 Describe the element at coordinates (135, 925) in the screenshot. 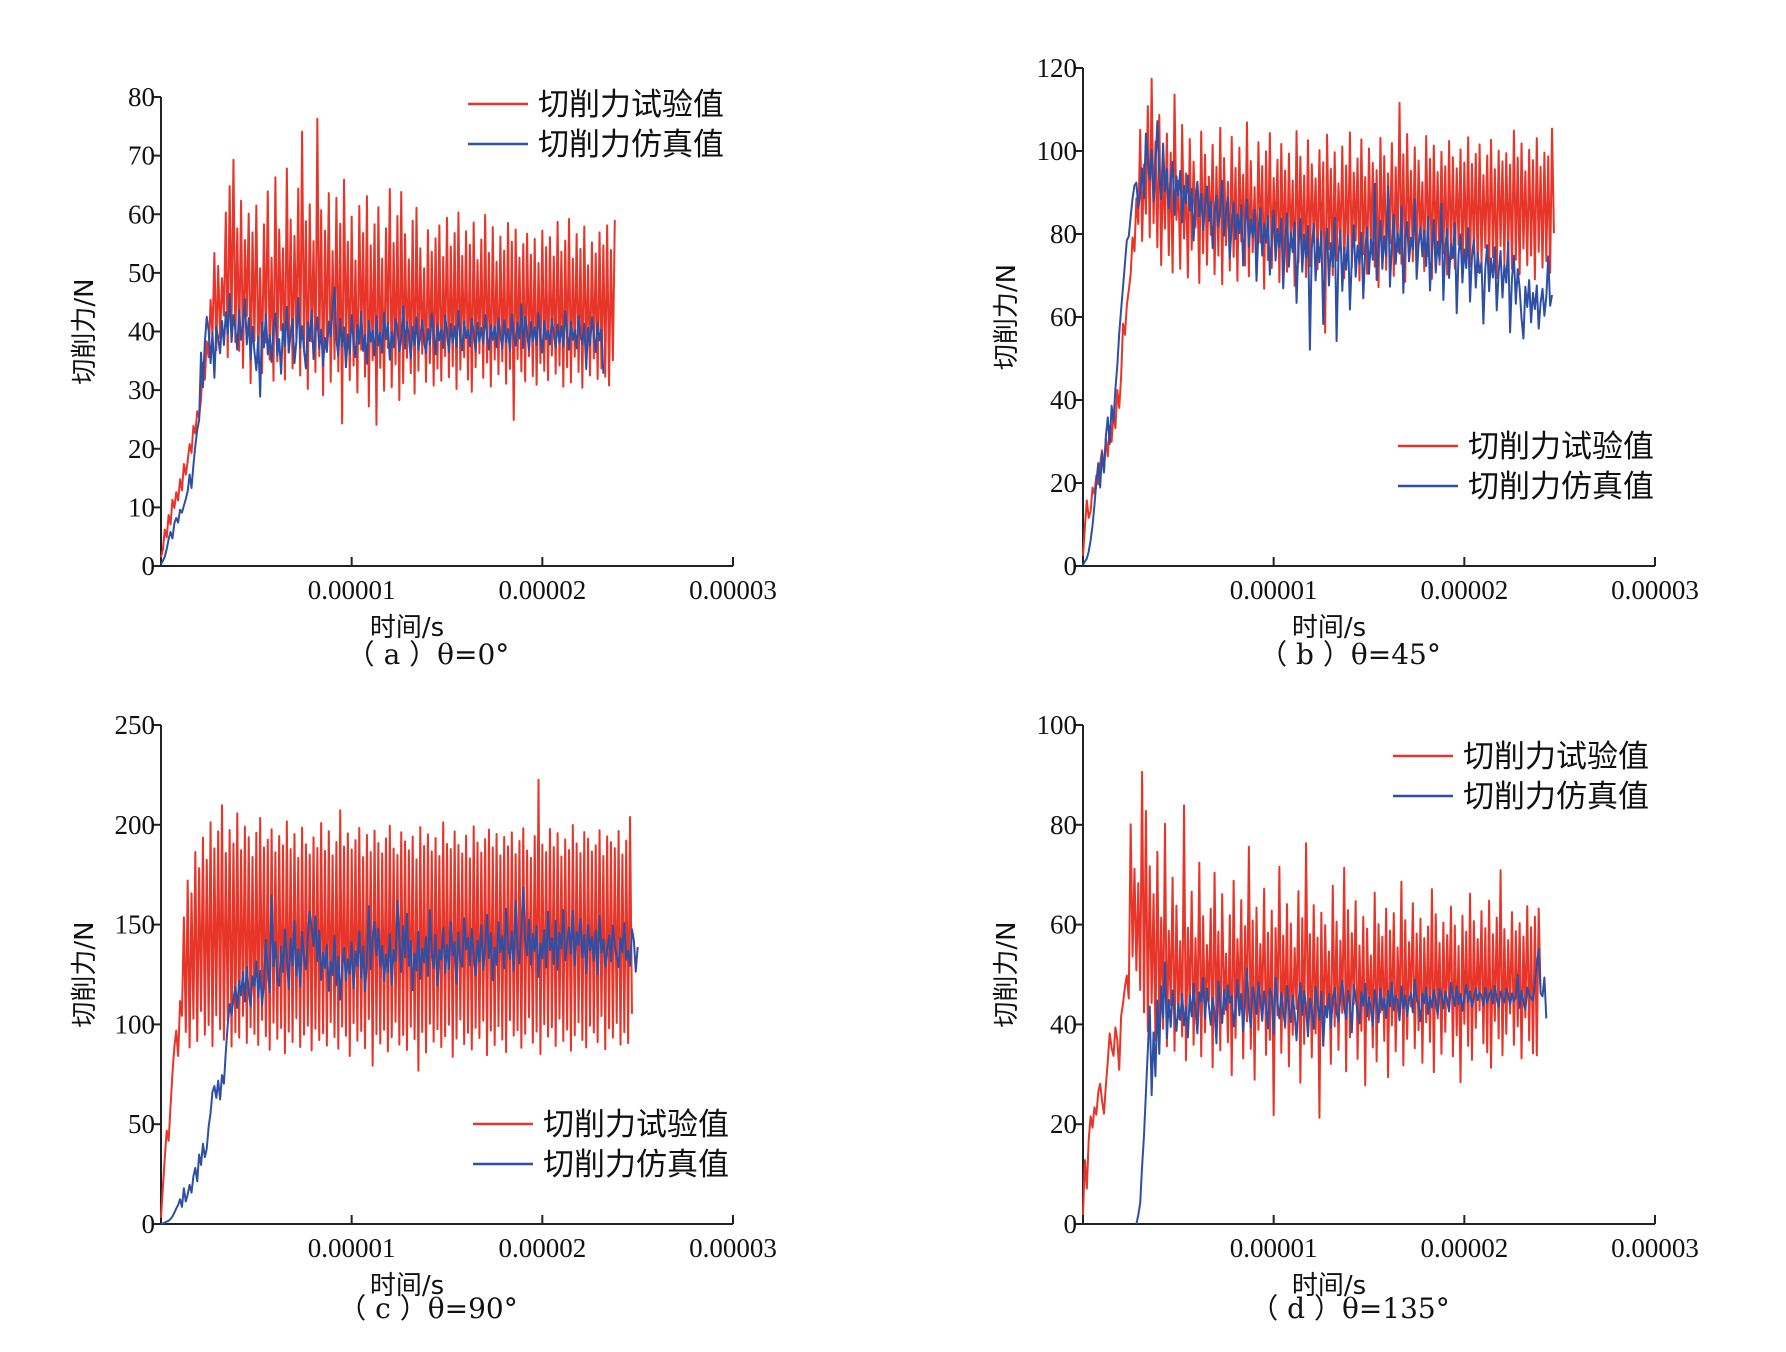

I see `y-tick-label: 150` at that location.